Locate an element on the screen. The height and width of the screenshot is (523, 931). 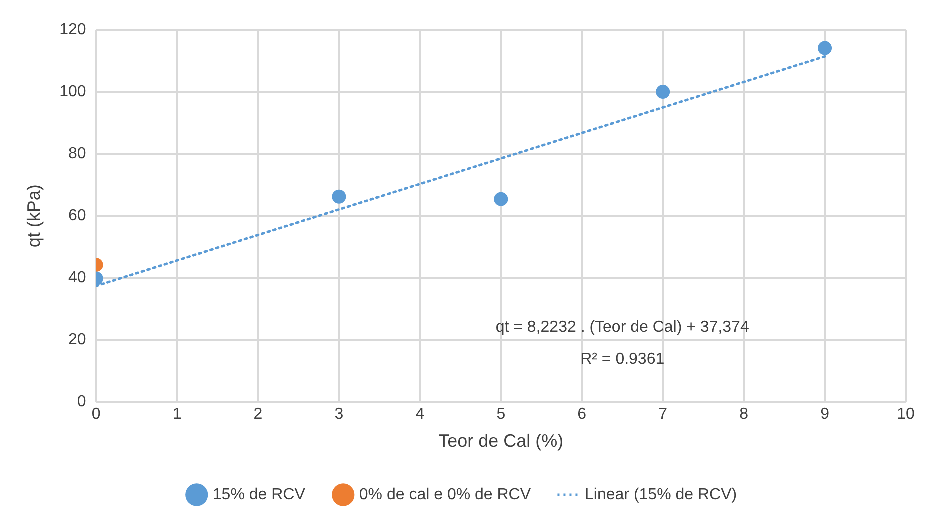
x-tick-label: 4 is located at coordinates (420, 415).